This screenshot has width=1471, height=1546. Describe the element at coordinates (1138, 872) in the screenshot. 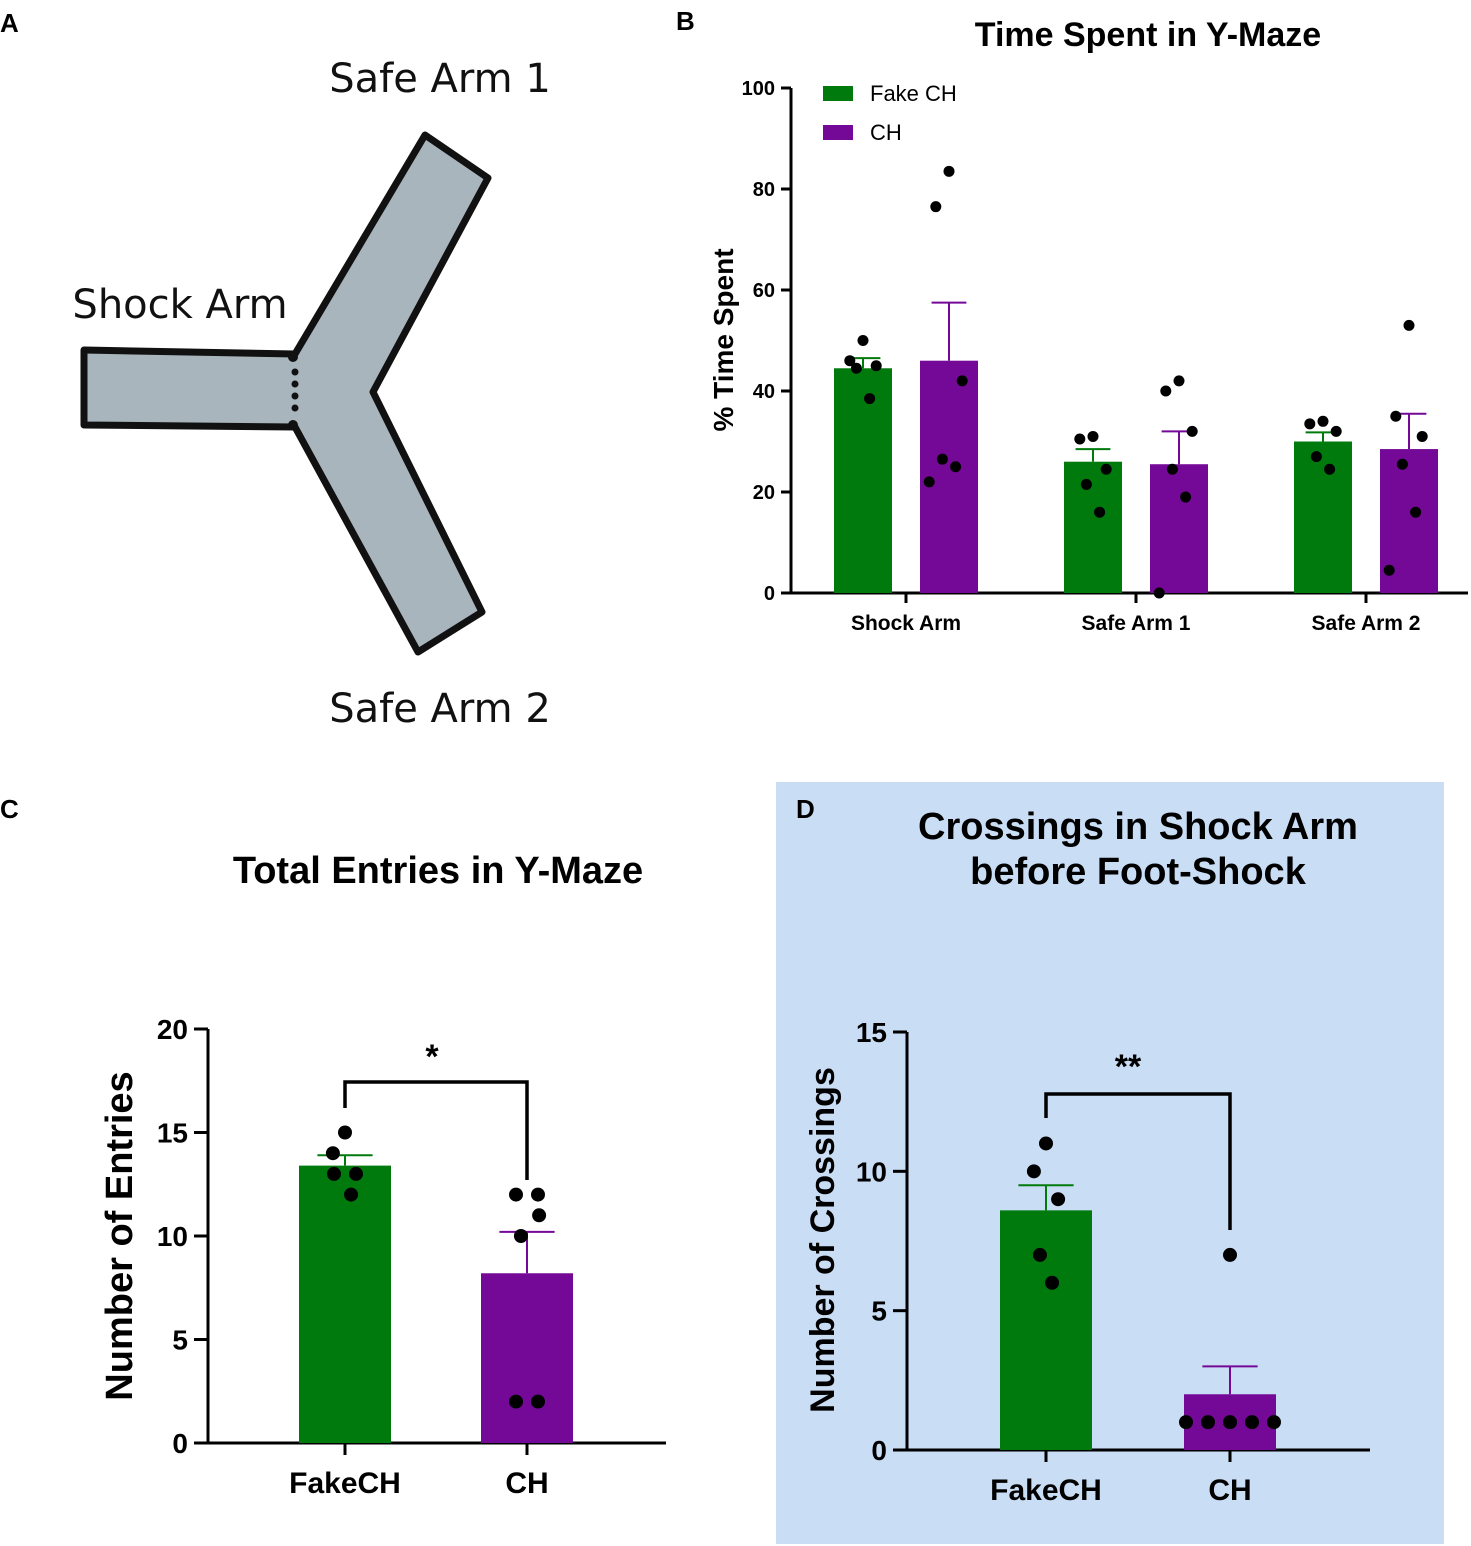

I see `chart-d-title-line-2: before Foot-Shock` at that location.